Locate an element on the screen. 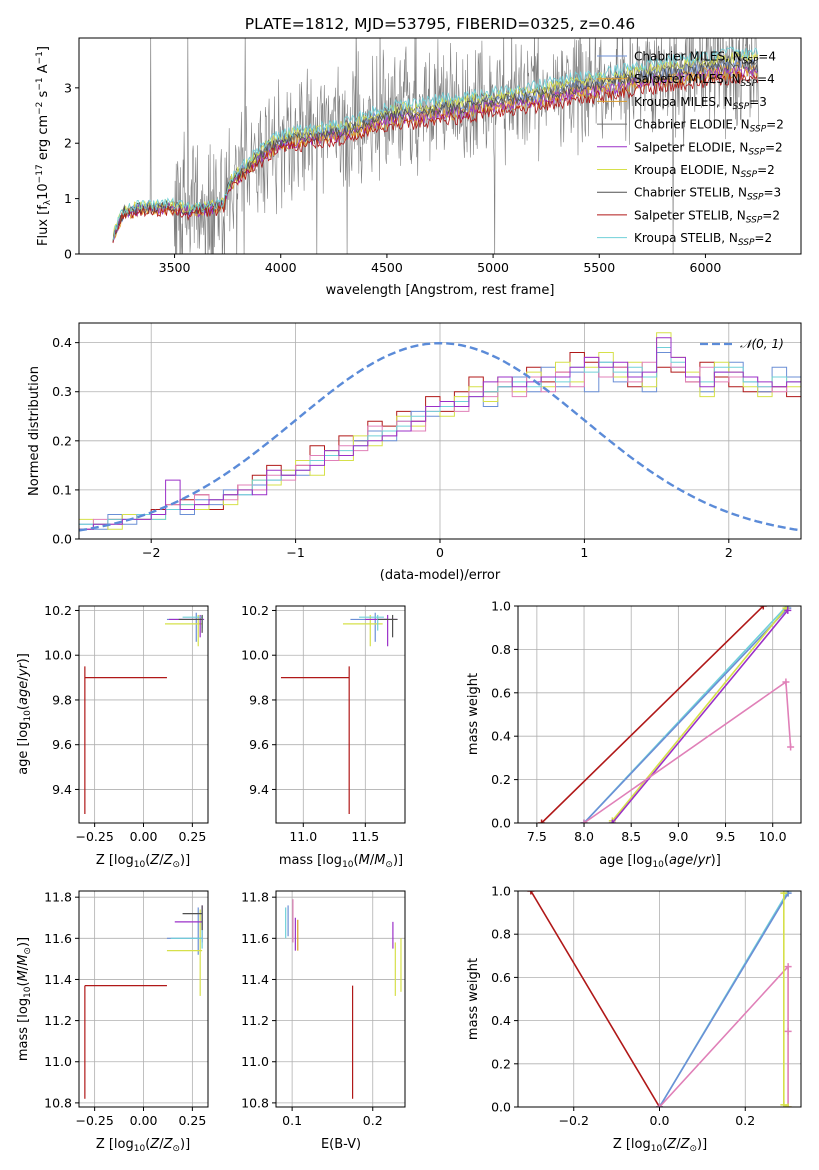  age-vs-Z-axes: −0.25 0.00 0.25 9.4 9.6 9.8 10.0 10.2 is located at coordinates (125, 723).